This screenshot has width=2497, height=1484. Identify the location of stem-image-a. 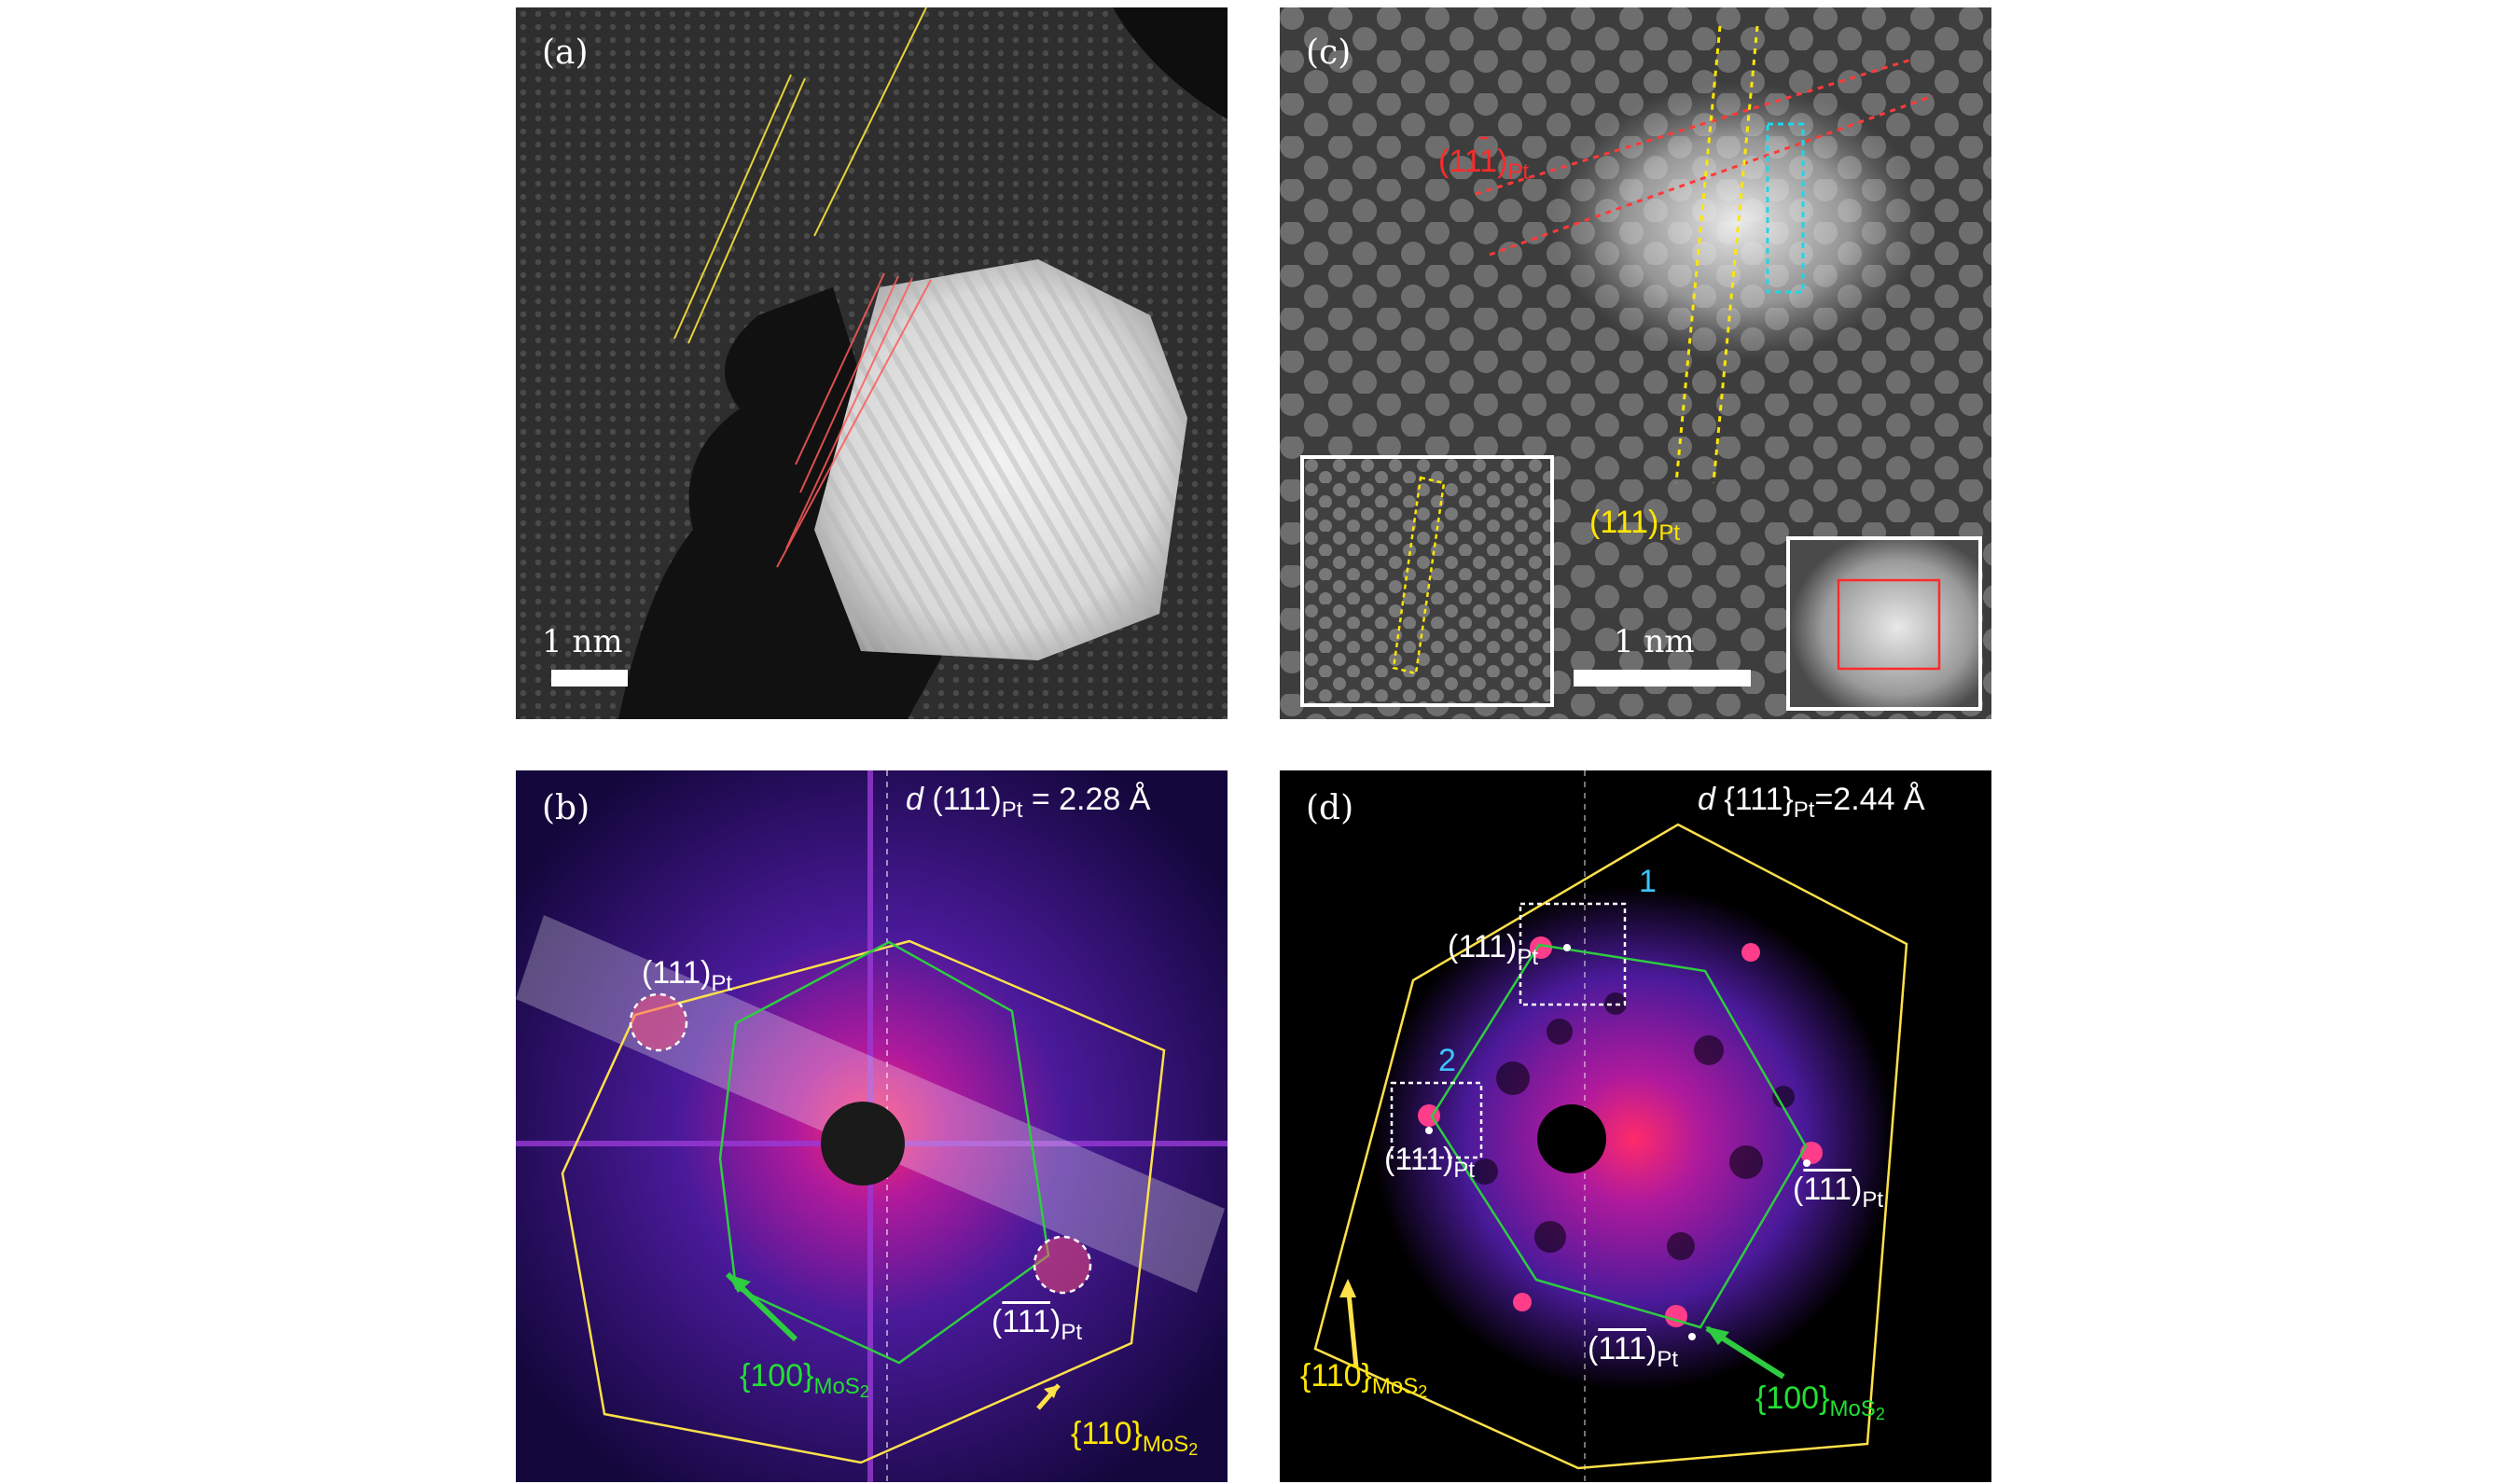
(872, 363).